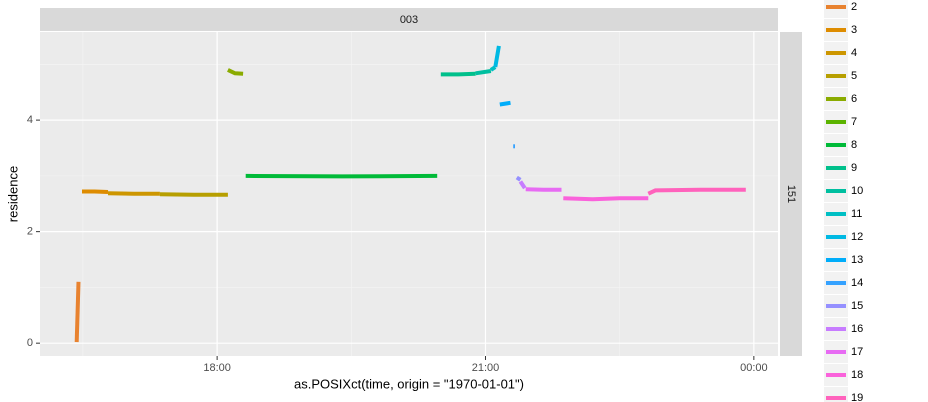 The image size is (928, 402). I want to click on legend-label: 11, so click(856, 214).